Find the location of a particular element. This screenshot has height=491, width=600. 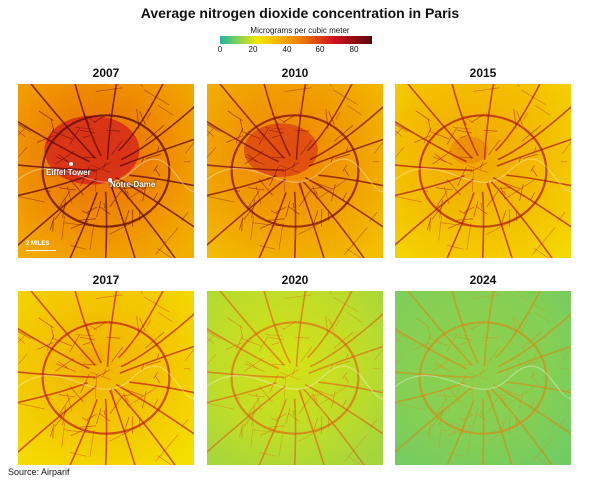

panel-2015: 2015 is located at coordinates (483, 162).